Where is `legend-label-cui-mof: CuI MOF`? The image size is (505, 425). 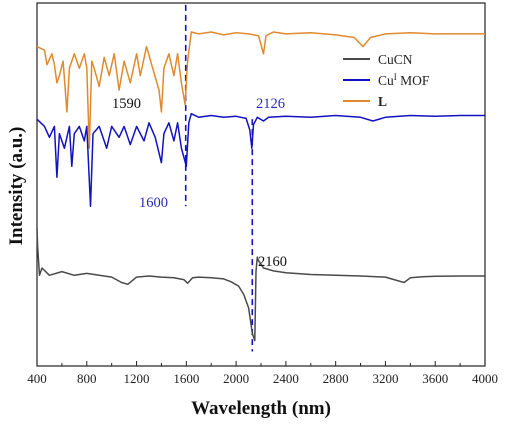
legend-label-cui-mof: CuI MOF is located at coordinates (404, 80).